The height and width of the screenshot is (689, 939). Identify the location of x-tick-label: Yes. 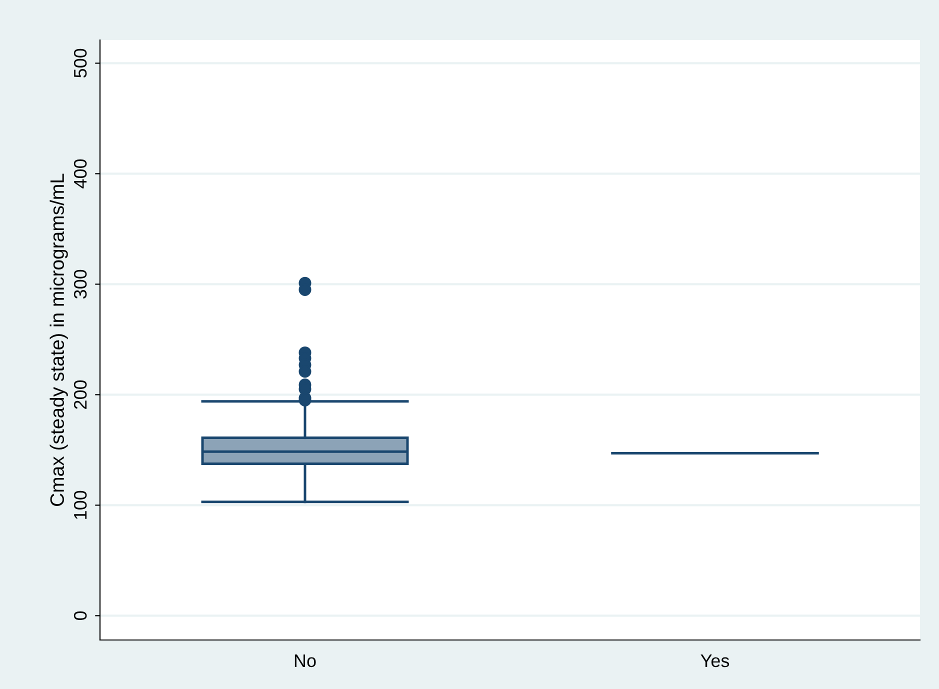
(715, 661).